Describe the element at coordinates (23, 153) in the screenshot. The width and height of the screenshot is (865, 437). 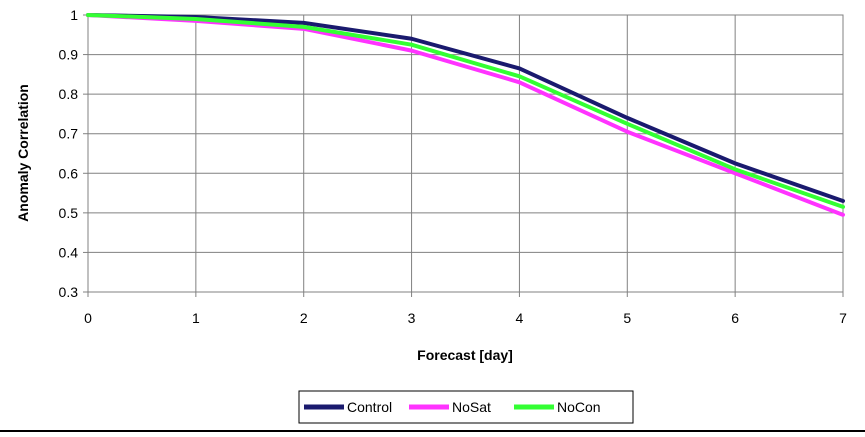
I see `y-axis-title: Anomaly Correlation` at that location.